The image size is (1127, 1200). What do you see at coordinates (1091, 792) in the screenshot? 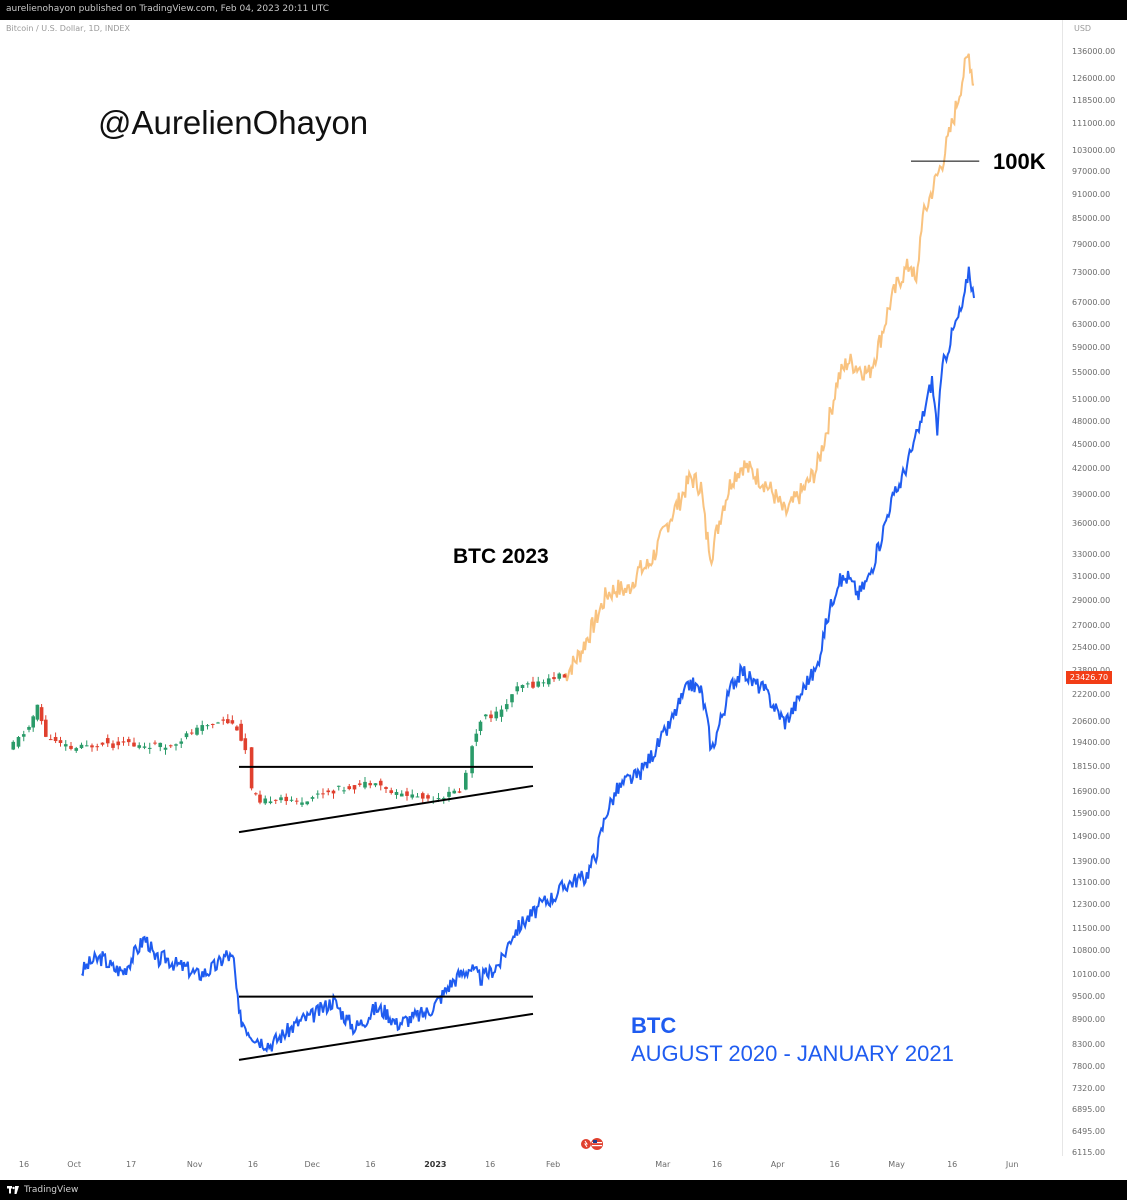
I see `y-tick-label: 16900.00` at bounding box center [1091, 792].